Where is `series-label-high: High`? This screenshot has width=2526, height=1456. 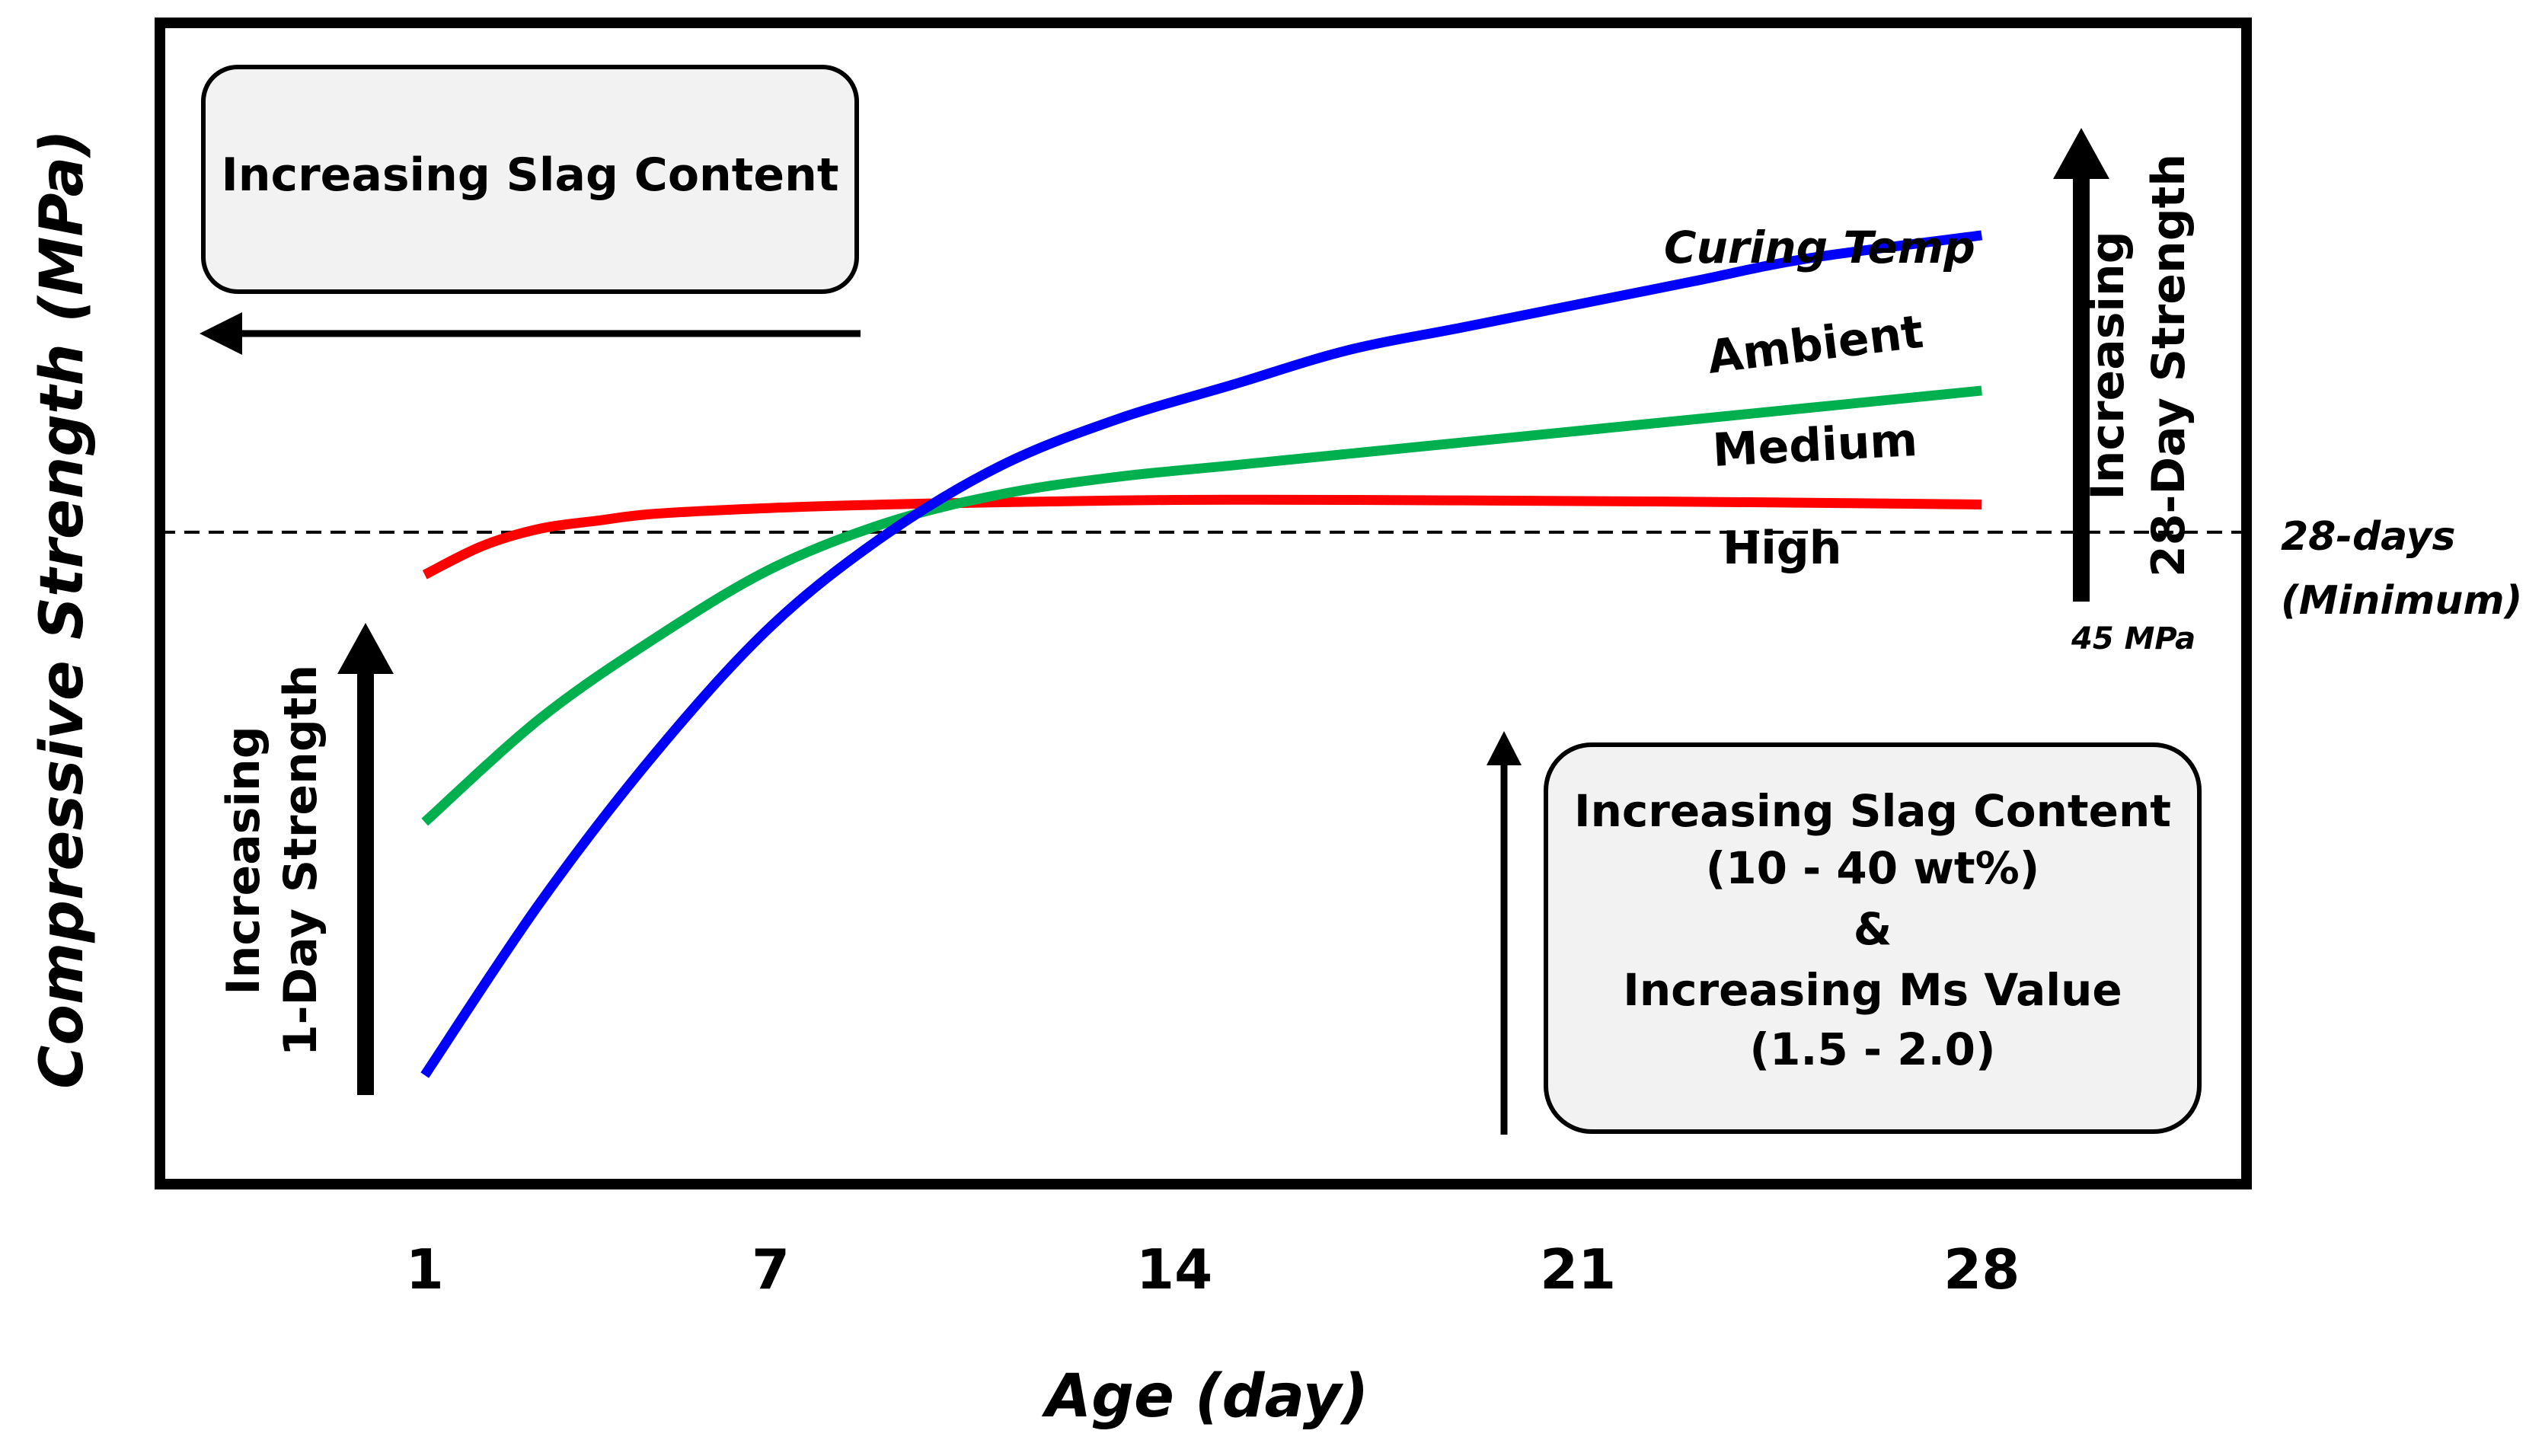
series-label-high: High is located at coordinates (1782, 548).